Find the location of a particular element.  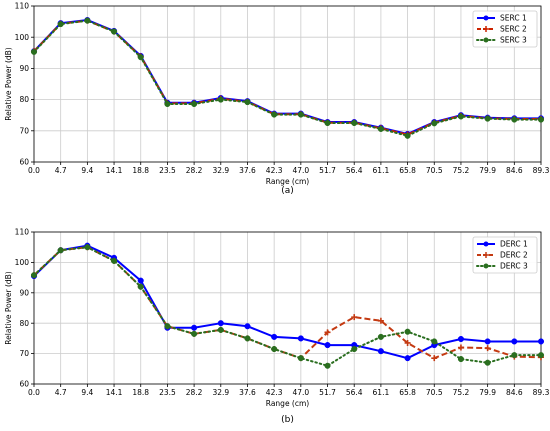

legend-label: DERC 1 is located at coordinates (514, 244).